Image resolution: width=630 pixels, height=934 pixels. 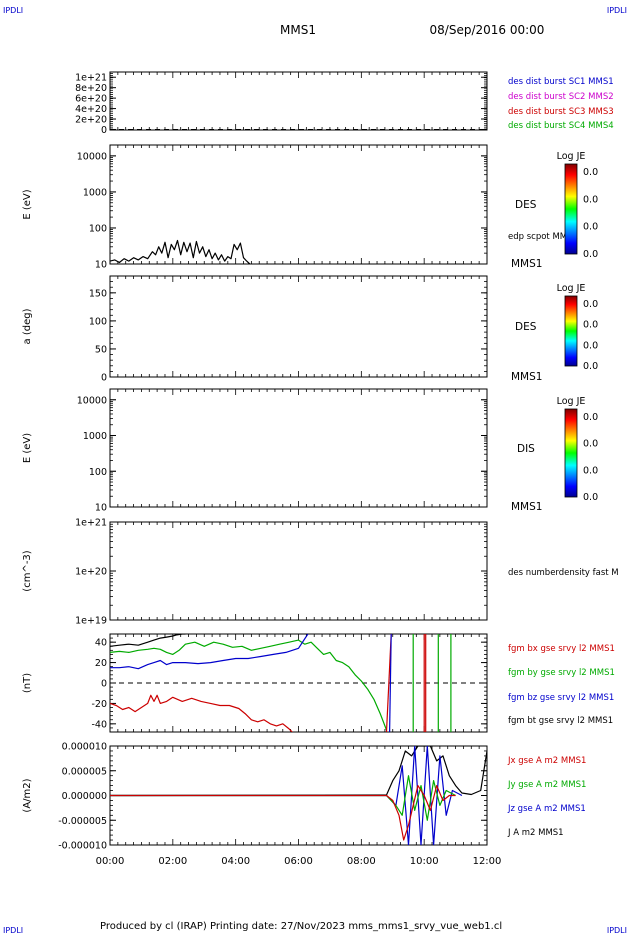 What do you see at coordinates (82, 846) in the screenshot?
I see `y-tick-label: -0.000010` at bounding box center [82, 846].